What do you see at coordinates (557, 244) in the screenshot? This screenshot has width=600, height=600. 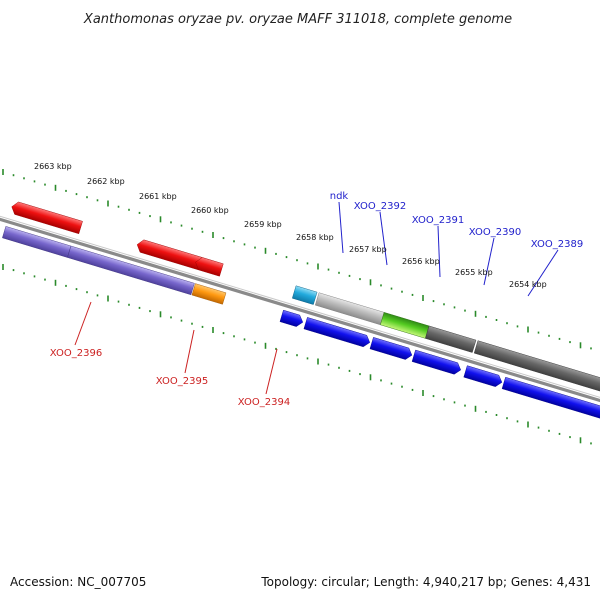 I see `gene-label-xoo-2389: XOO_2389` at bounding box center [557, 244].